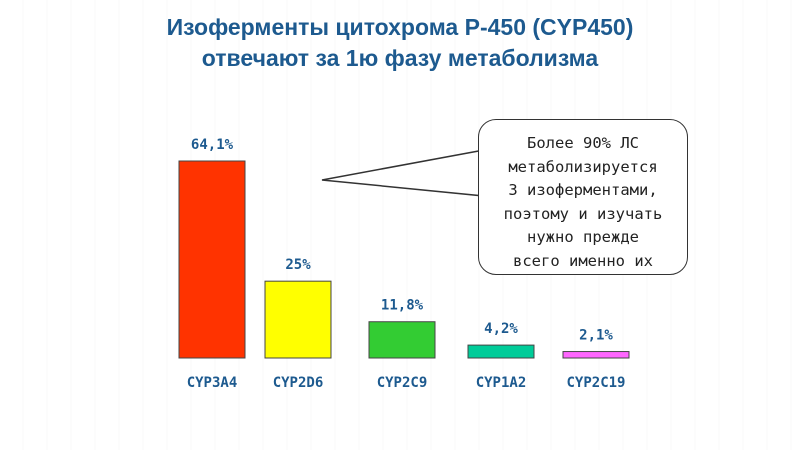  Describe the element at coordinates (583, 166) in the screenshot. I see `callout-line: метаболизируется` at that location.